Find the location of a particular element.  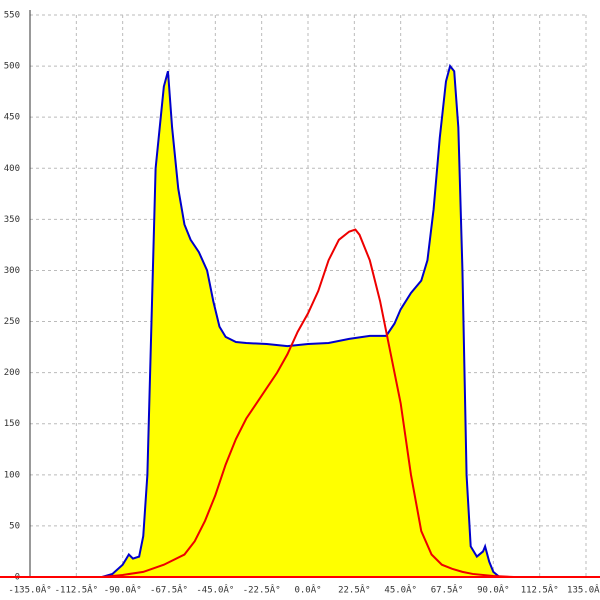

x-tick-label: -67.5Â° is located at coordinates (169, 590).